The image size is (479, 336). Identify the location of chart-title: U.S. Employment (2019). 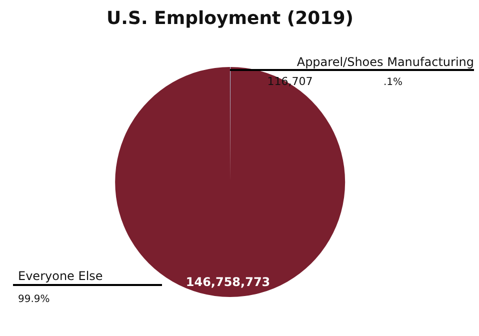
(230, 18).